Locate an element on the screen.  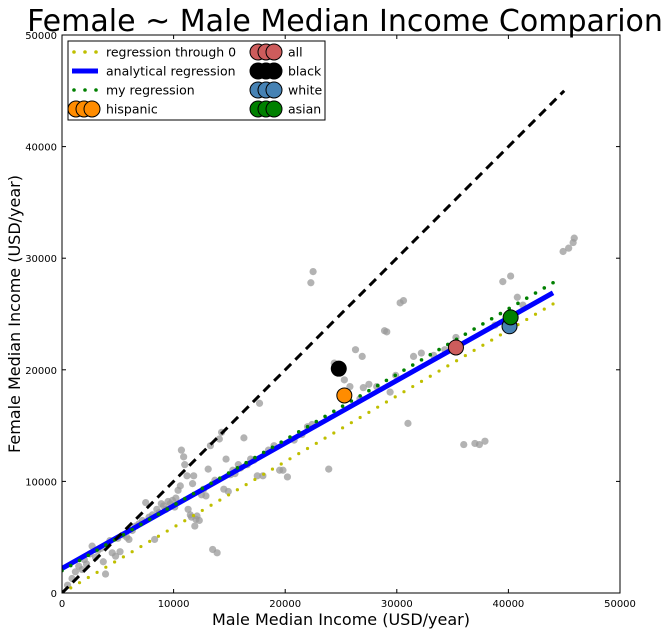
legend-marker-hispanic is located at coordinates (84, 109).